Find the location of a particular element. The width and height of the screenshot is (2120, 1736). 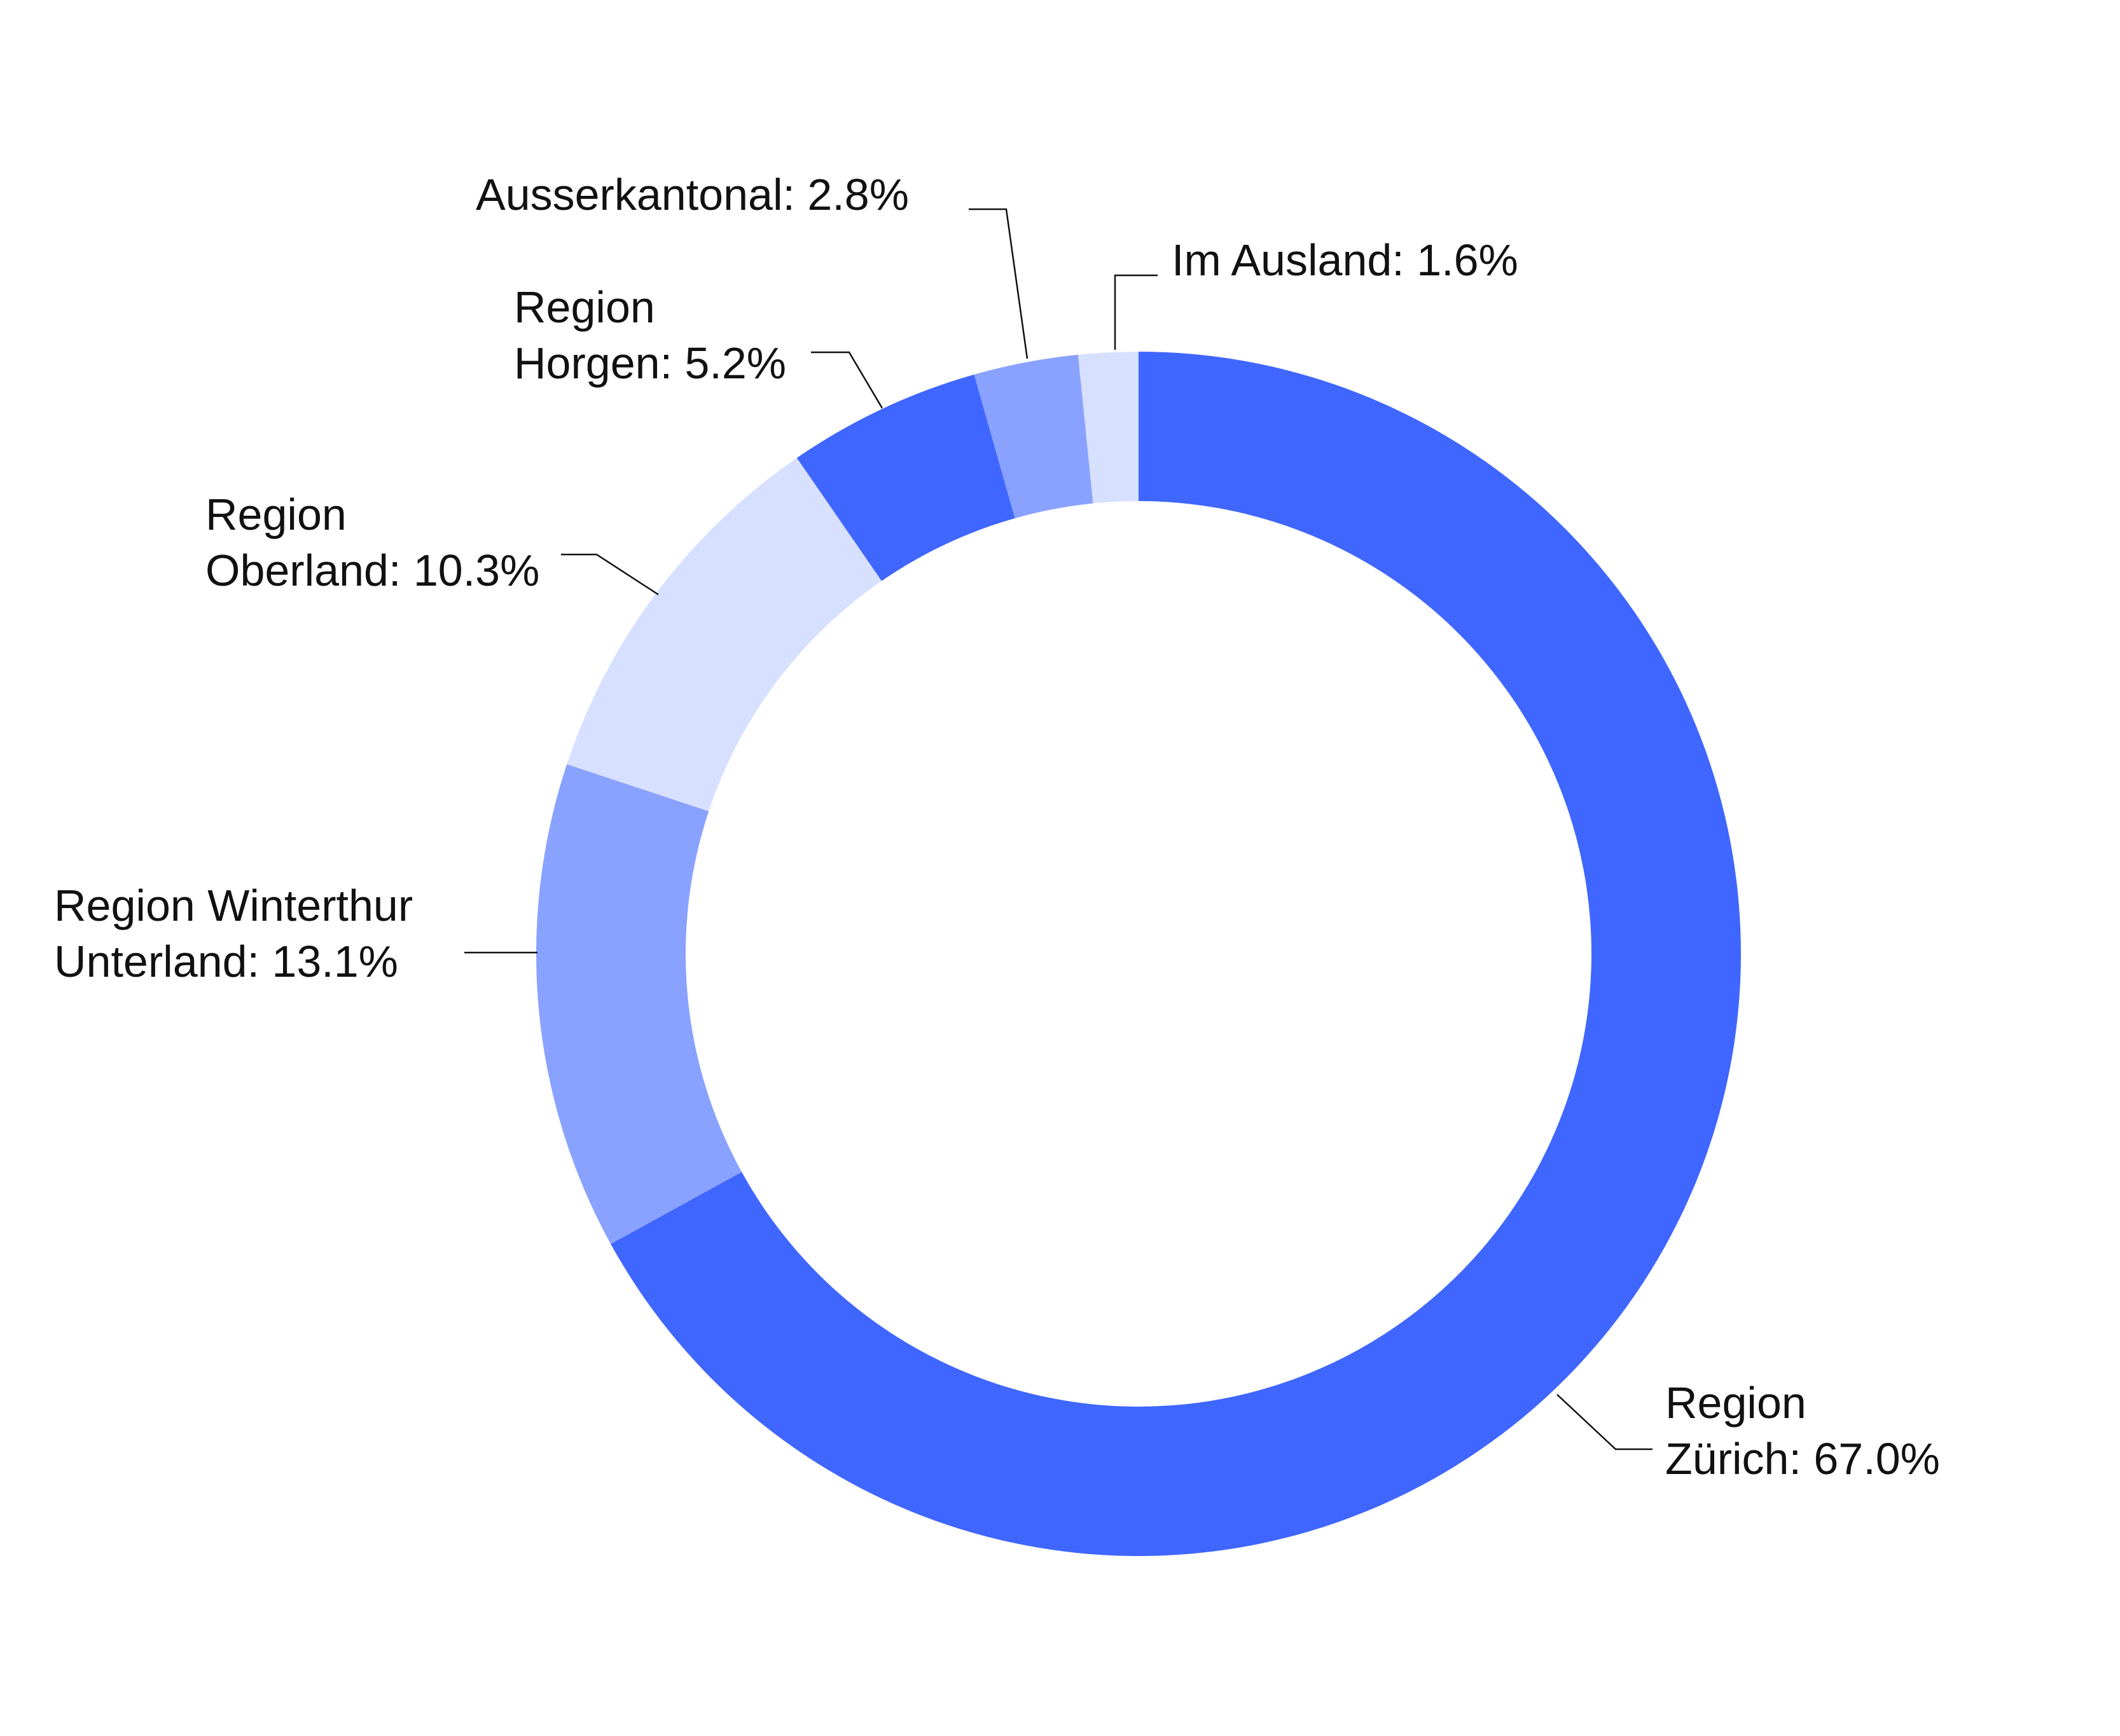

data-label-region-horgen: Region Horgen: 5.2% is located at coordinates (650, 335).